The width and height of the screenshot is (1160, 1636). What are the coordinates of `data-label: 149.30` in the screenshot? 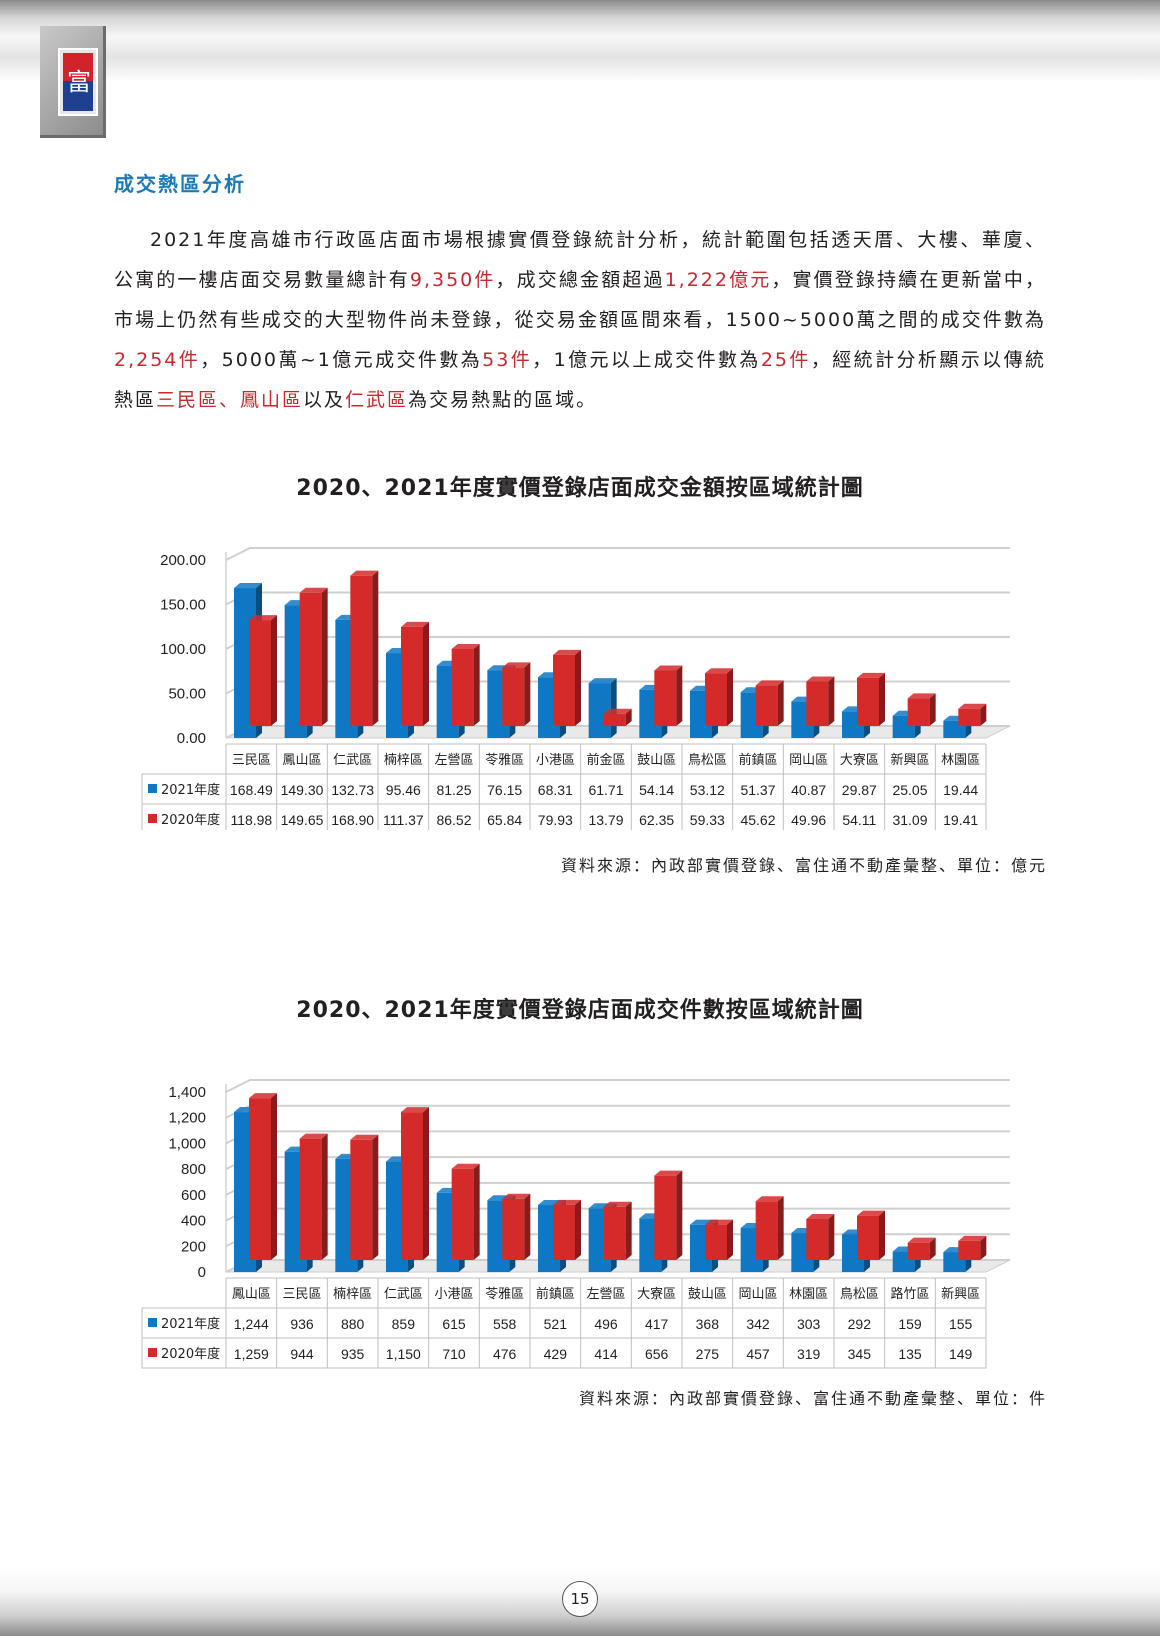 It's located at (302, 790).